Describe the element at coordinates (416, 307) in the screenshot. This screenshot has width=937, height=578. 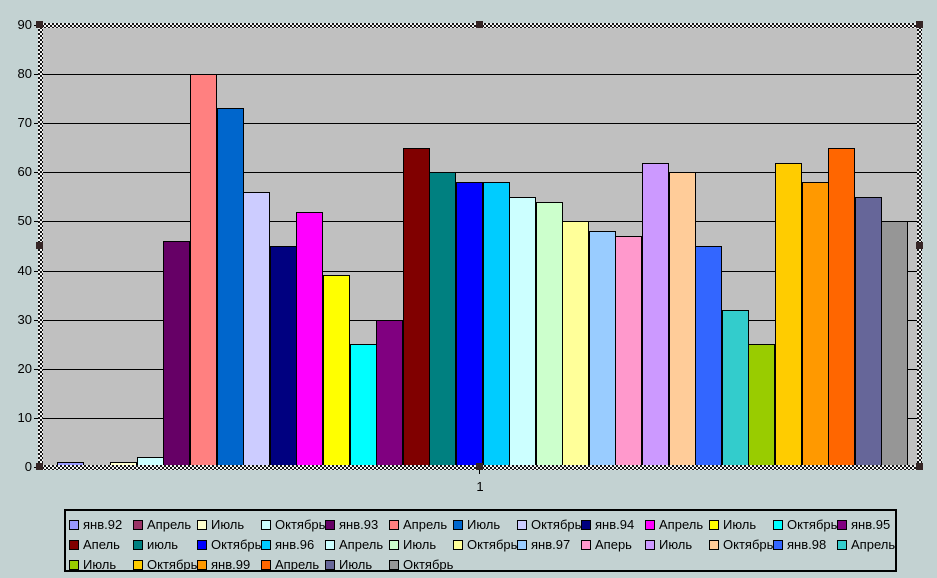
I see `bar-Апель` at that location.